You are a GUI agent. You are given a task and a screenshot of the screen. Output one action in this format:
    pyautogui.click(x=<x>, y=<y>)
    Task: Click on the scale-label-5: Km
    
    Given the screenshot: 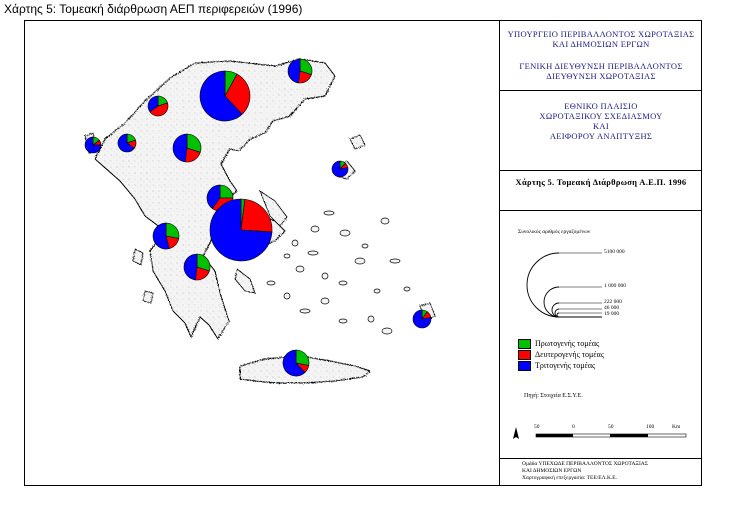 What is the action you would take?
    pyautogui.click(x=676, y=427)
    